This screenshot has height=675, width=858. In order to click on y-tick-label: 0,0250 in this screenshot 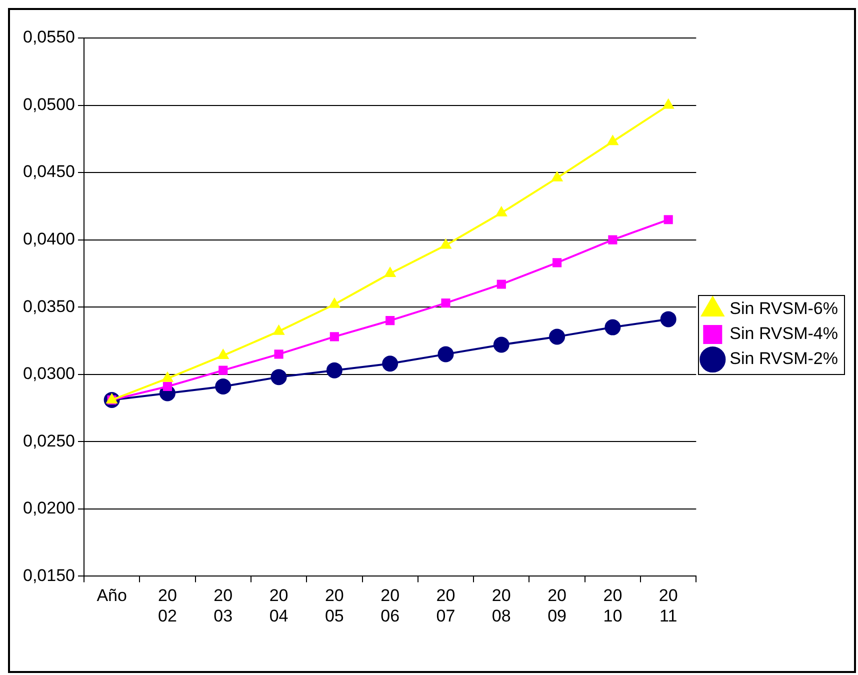, I will do `click(48, 440)`.